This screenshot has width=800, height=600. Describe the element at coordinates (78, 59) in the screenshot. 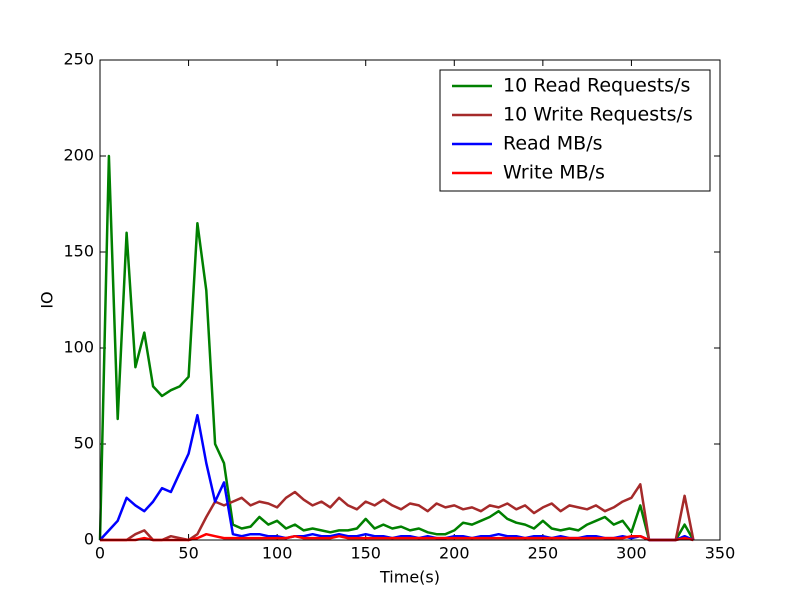

I see `y-tick-label: 250` at that location.